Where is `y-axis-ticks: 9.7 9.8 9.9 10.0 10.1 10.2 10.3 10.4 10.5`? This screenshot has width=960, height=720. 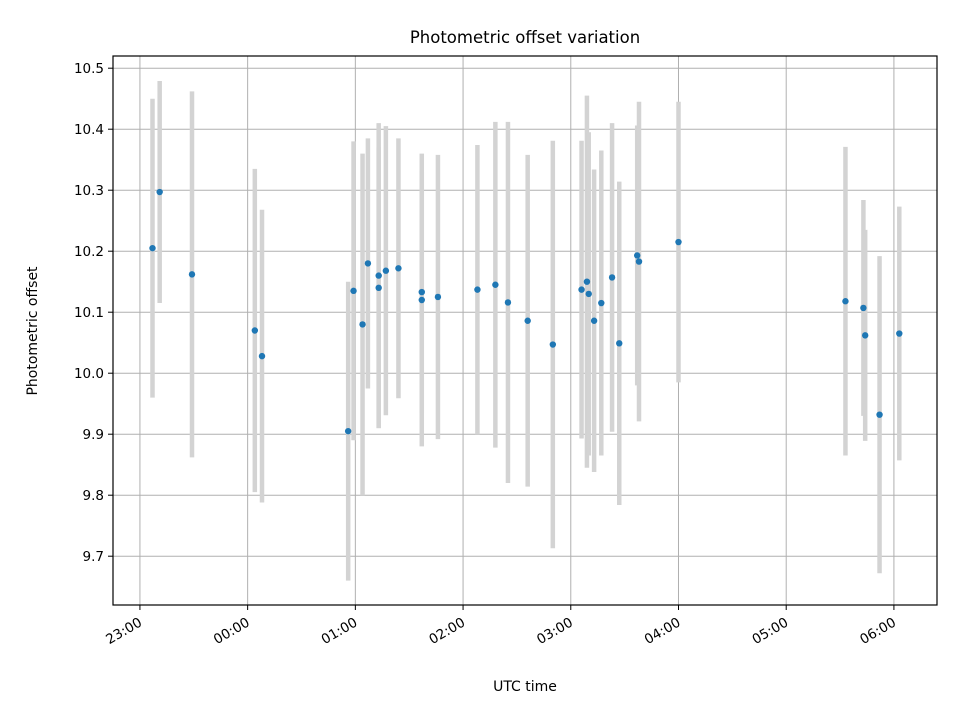
y-axis-ticks: 9.7 9.8 9.9 10.0 10.1 10.2 10.3 10.4 10.5 is located at coordinates (93, 313).